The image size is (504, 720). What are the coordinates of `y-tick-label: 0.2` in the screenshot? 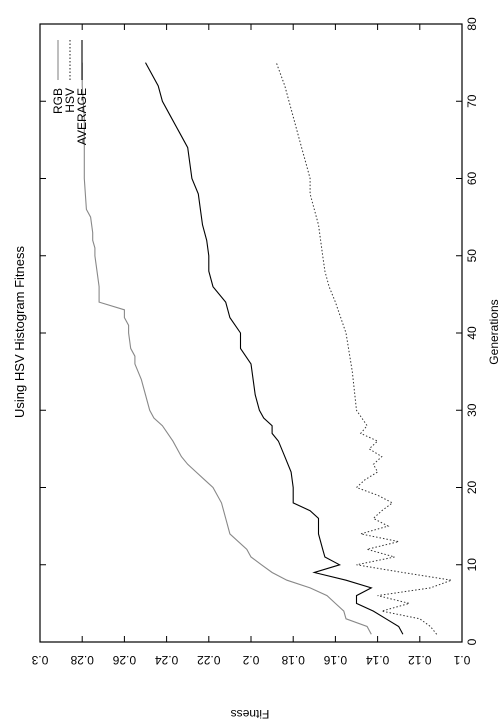 It's located at (250, 660).